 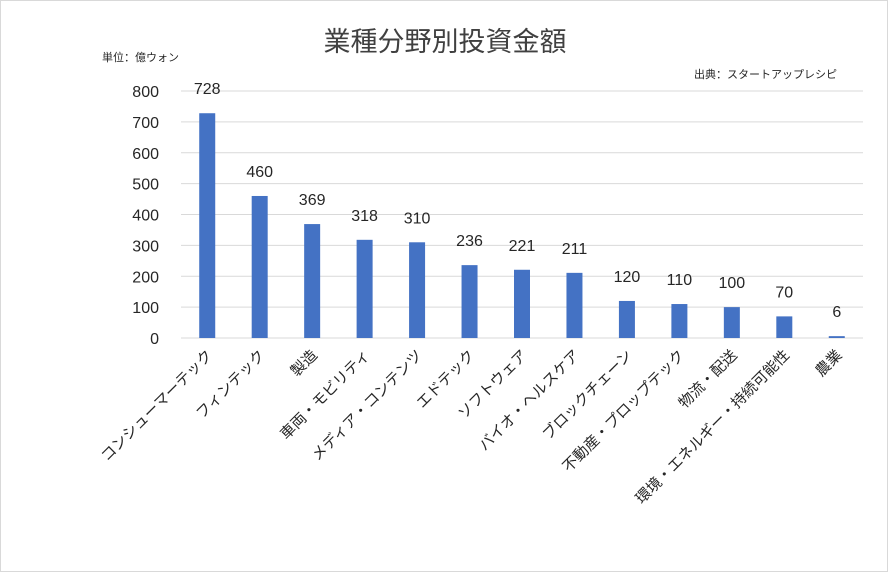 I want to click on y-tick-label: 300, so click(x=145, y=246).